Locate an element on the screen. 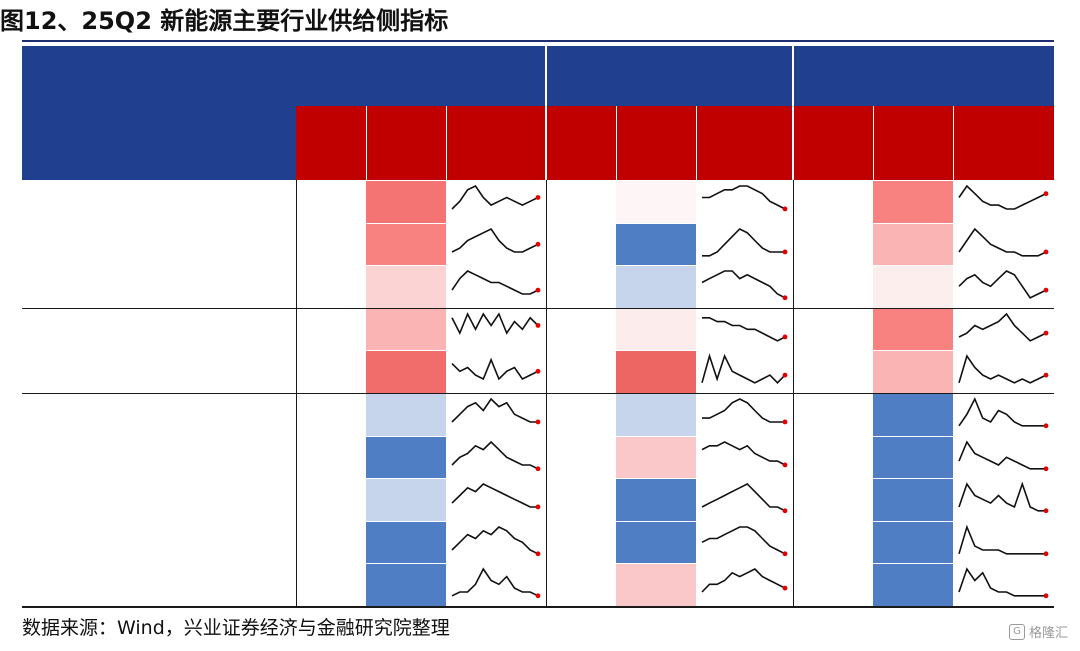  header-sub-industry is located at coordinates (214, 113).